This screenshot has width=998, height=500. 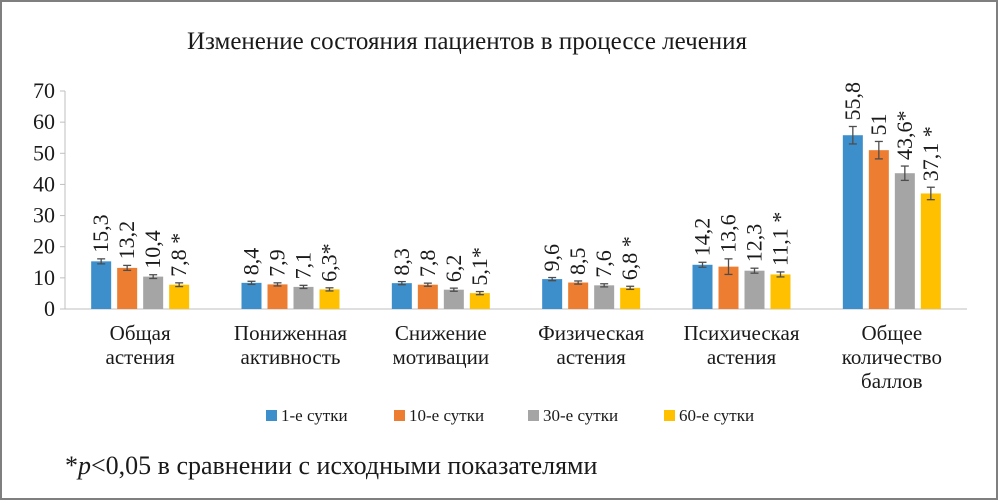 What do you see at coordinates (930, 153) in the screenshot?
I see `data-label: 37,1 *` at bounding box center [930, 153].